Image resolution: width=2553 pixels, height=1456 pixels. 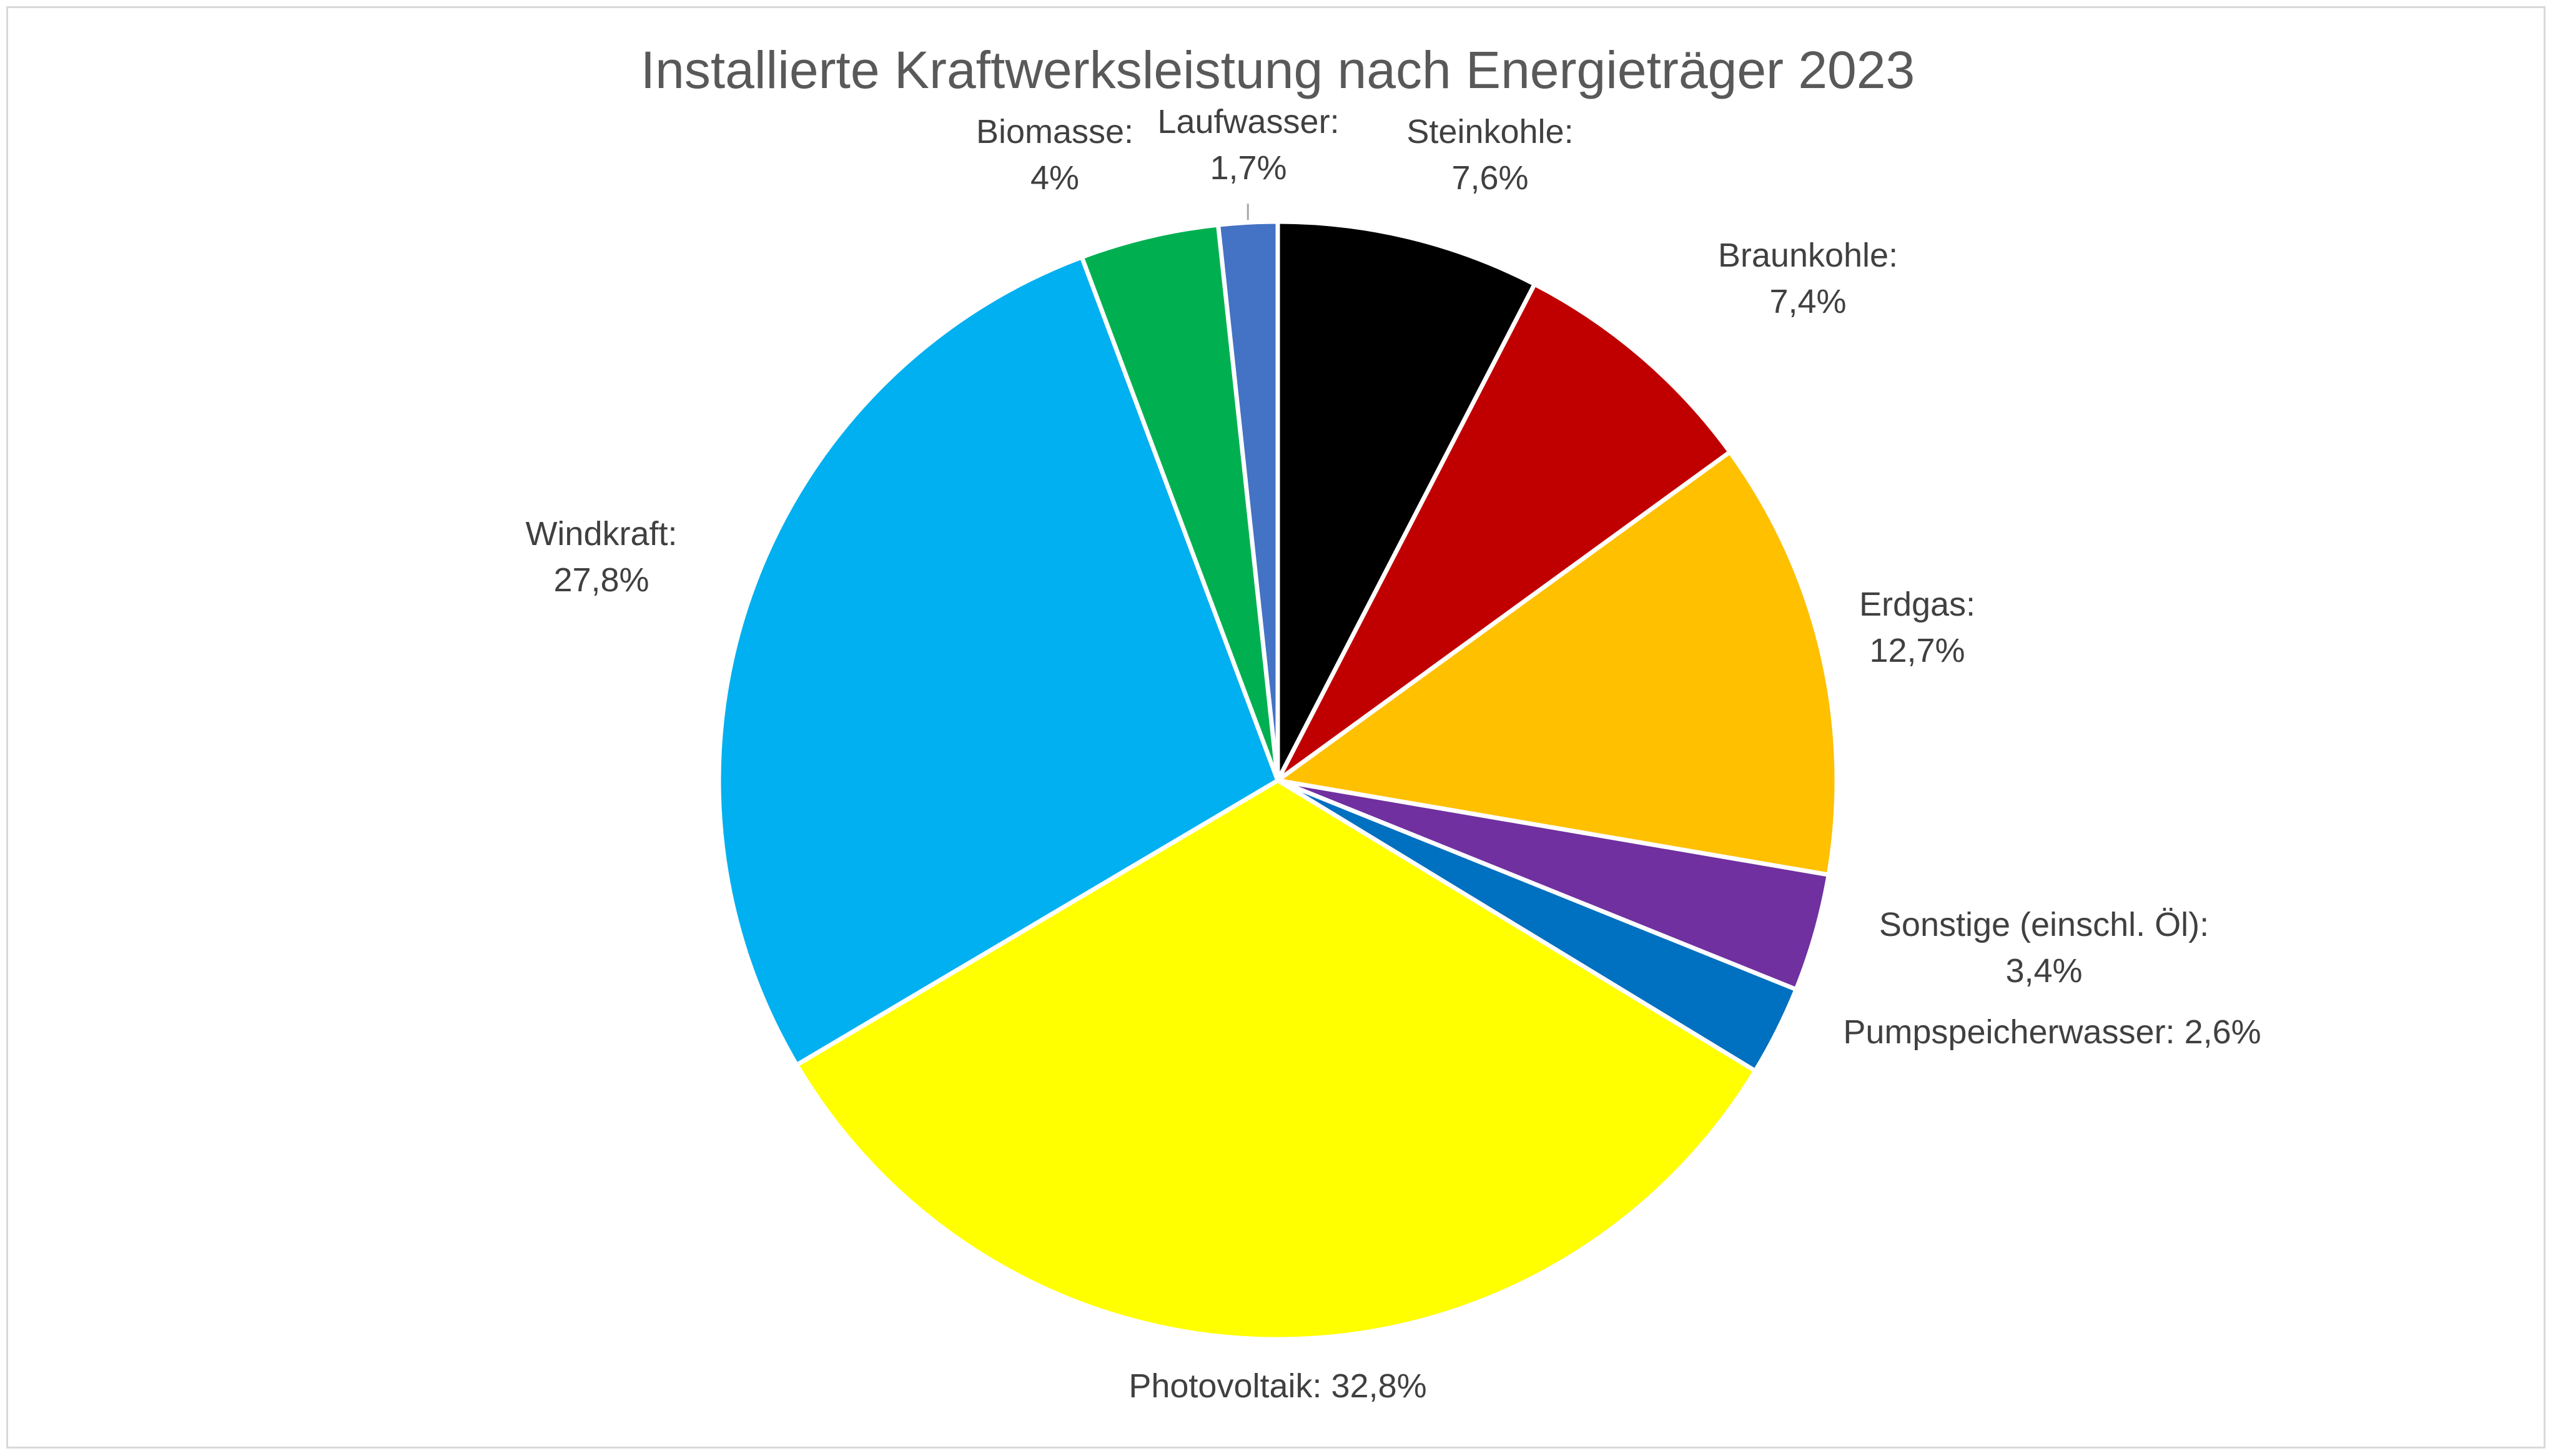 What do you see at coordinates (1489, 155) in the screenshot?
I see `data-label-steinkohle: Steinkohle: 7,6%` at bounding box center [1489, 155].